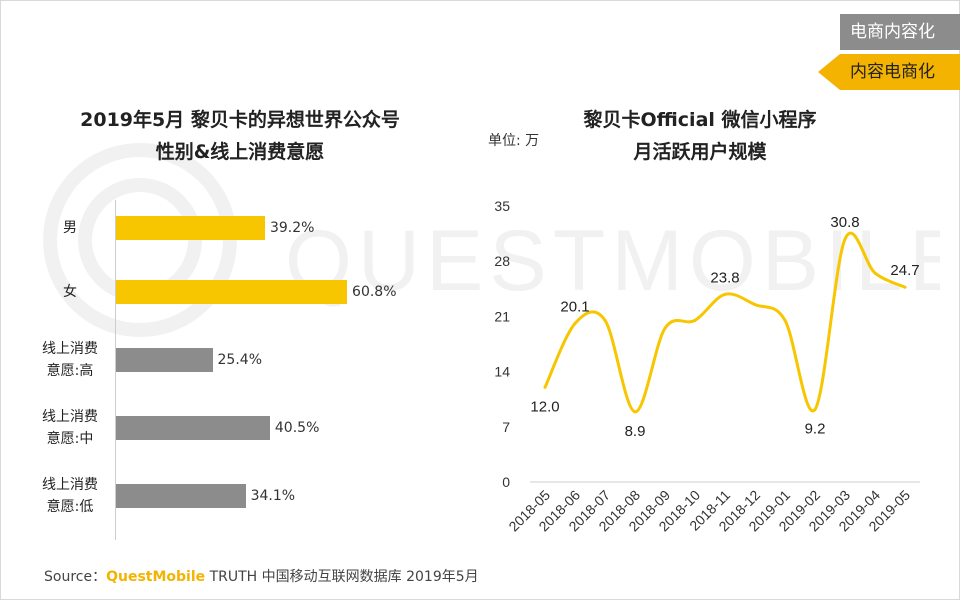  What do you see at coordinates (700, 152) in the screenshot?
I see `right-title-line2: 月活跃用户规模` at bounding box center [700, 152].